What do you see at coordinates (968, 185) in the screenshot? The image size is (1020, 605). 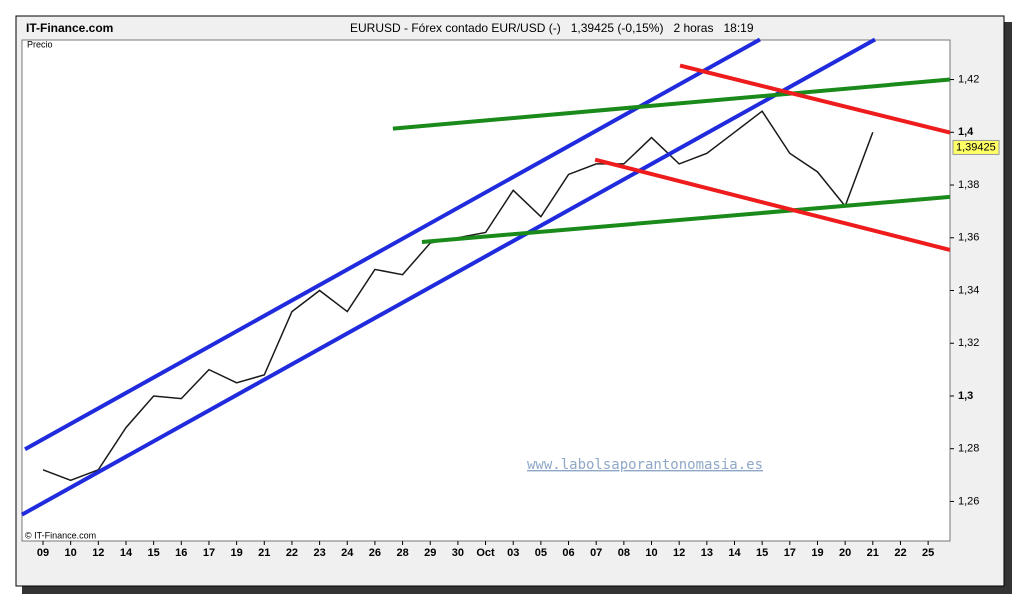 I see `y-tick-label: 1,38` at bounding box center [968, 185].